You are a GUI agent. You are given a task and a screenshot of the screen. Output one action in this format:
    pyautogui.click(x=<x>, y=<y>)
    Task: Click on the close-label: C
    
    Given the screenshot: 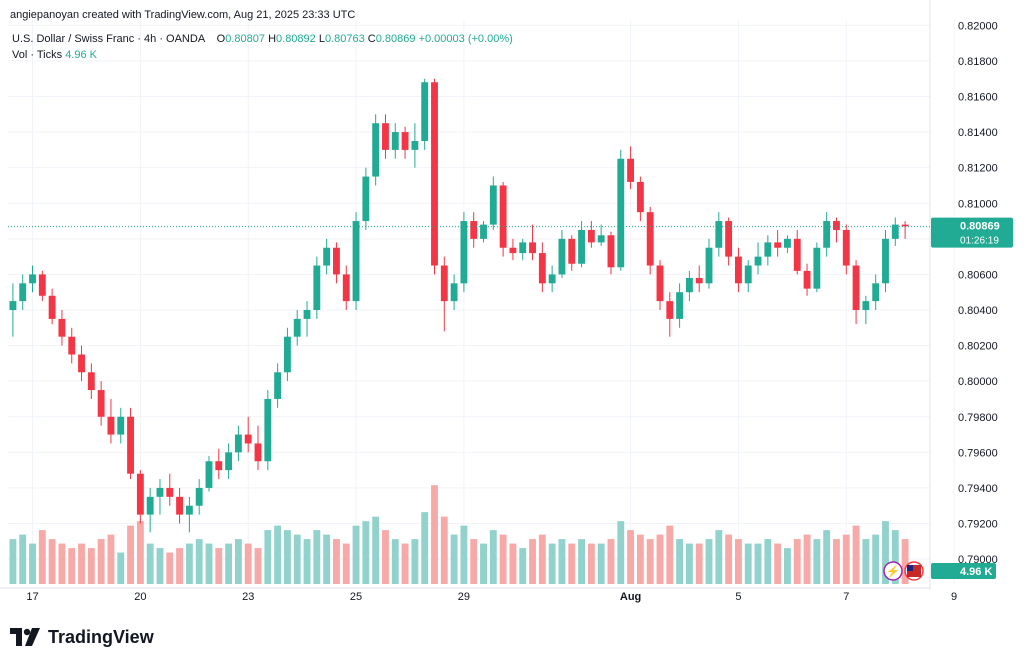 What is the action you would take?
    pyautogui.click(x=371, y=39)
    